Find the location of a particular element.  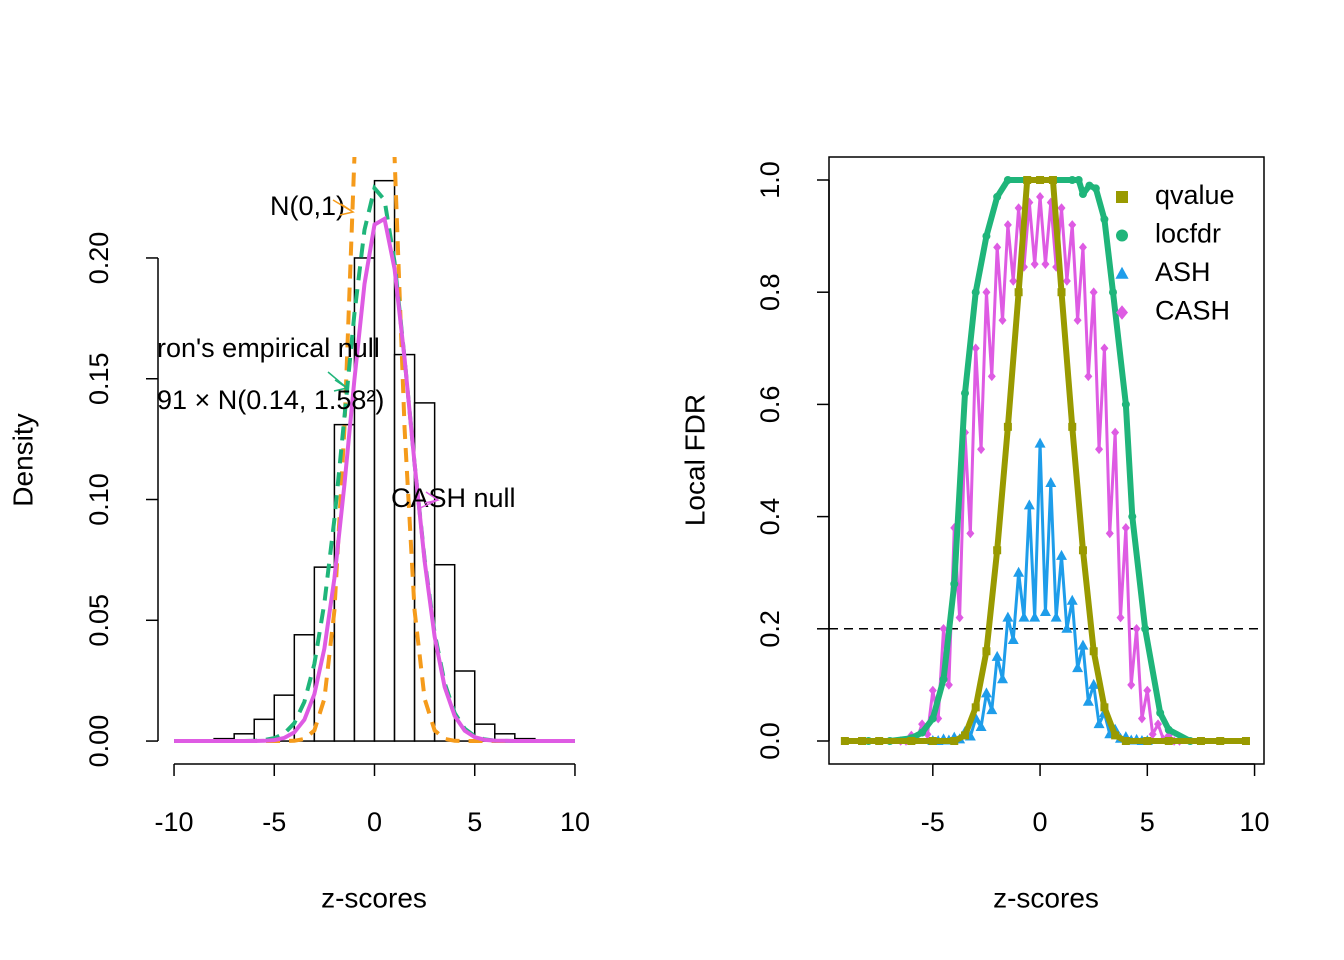

annotation: ron's empirical null is located at coordinates (268, 348).